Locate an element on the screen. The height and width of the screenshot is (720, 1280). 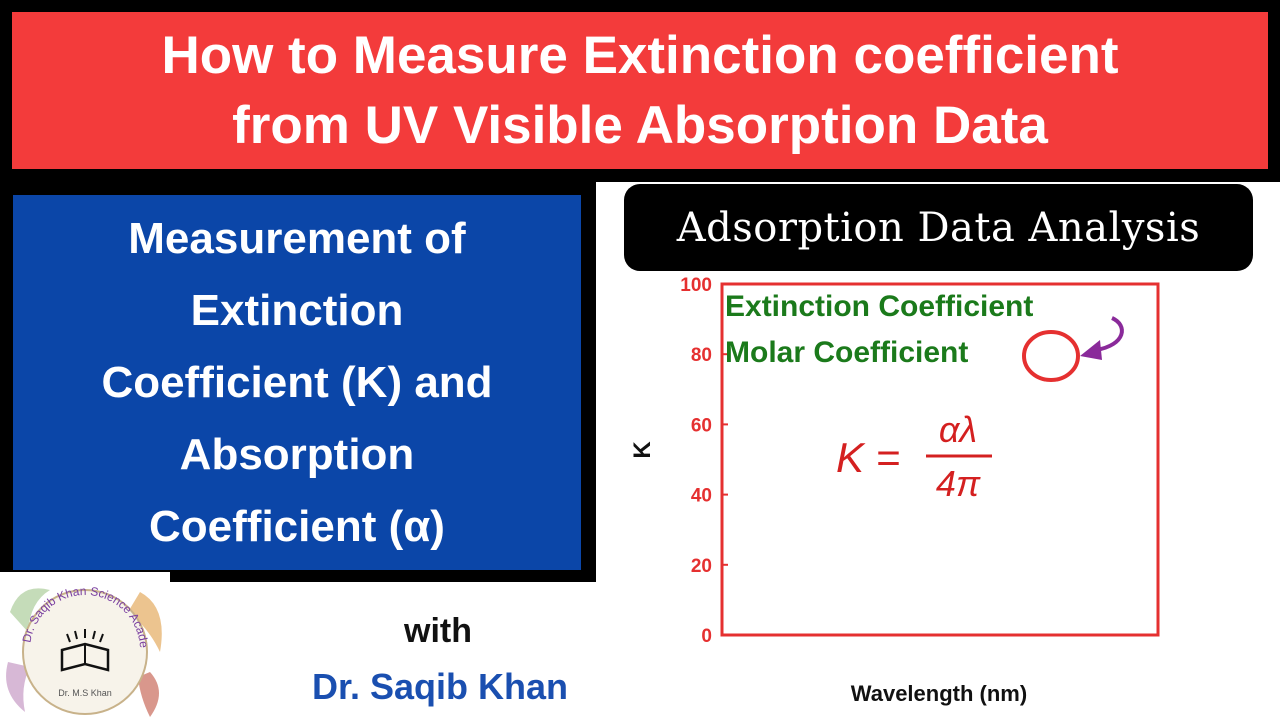
open-book-icon is located at coordinates (85, 650).